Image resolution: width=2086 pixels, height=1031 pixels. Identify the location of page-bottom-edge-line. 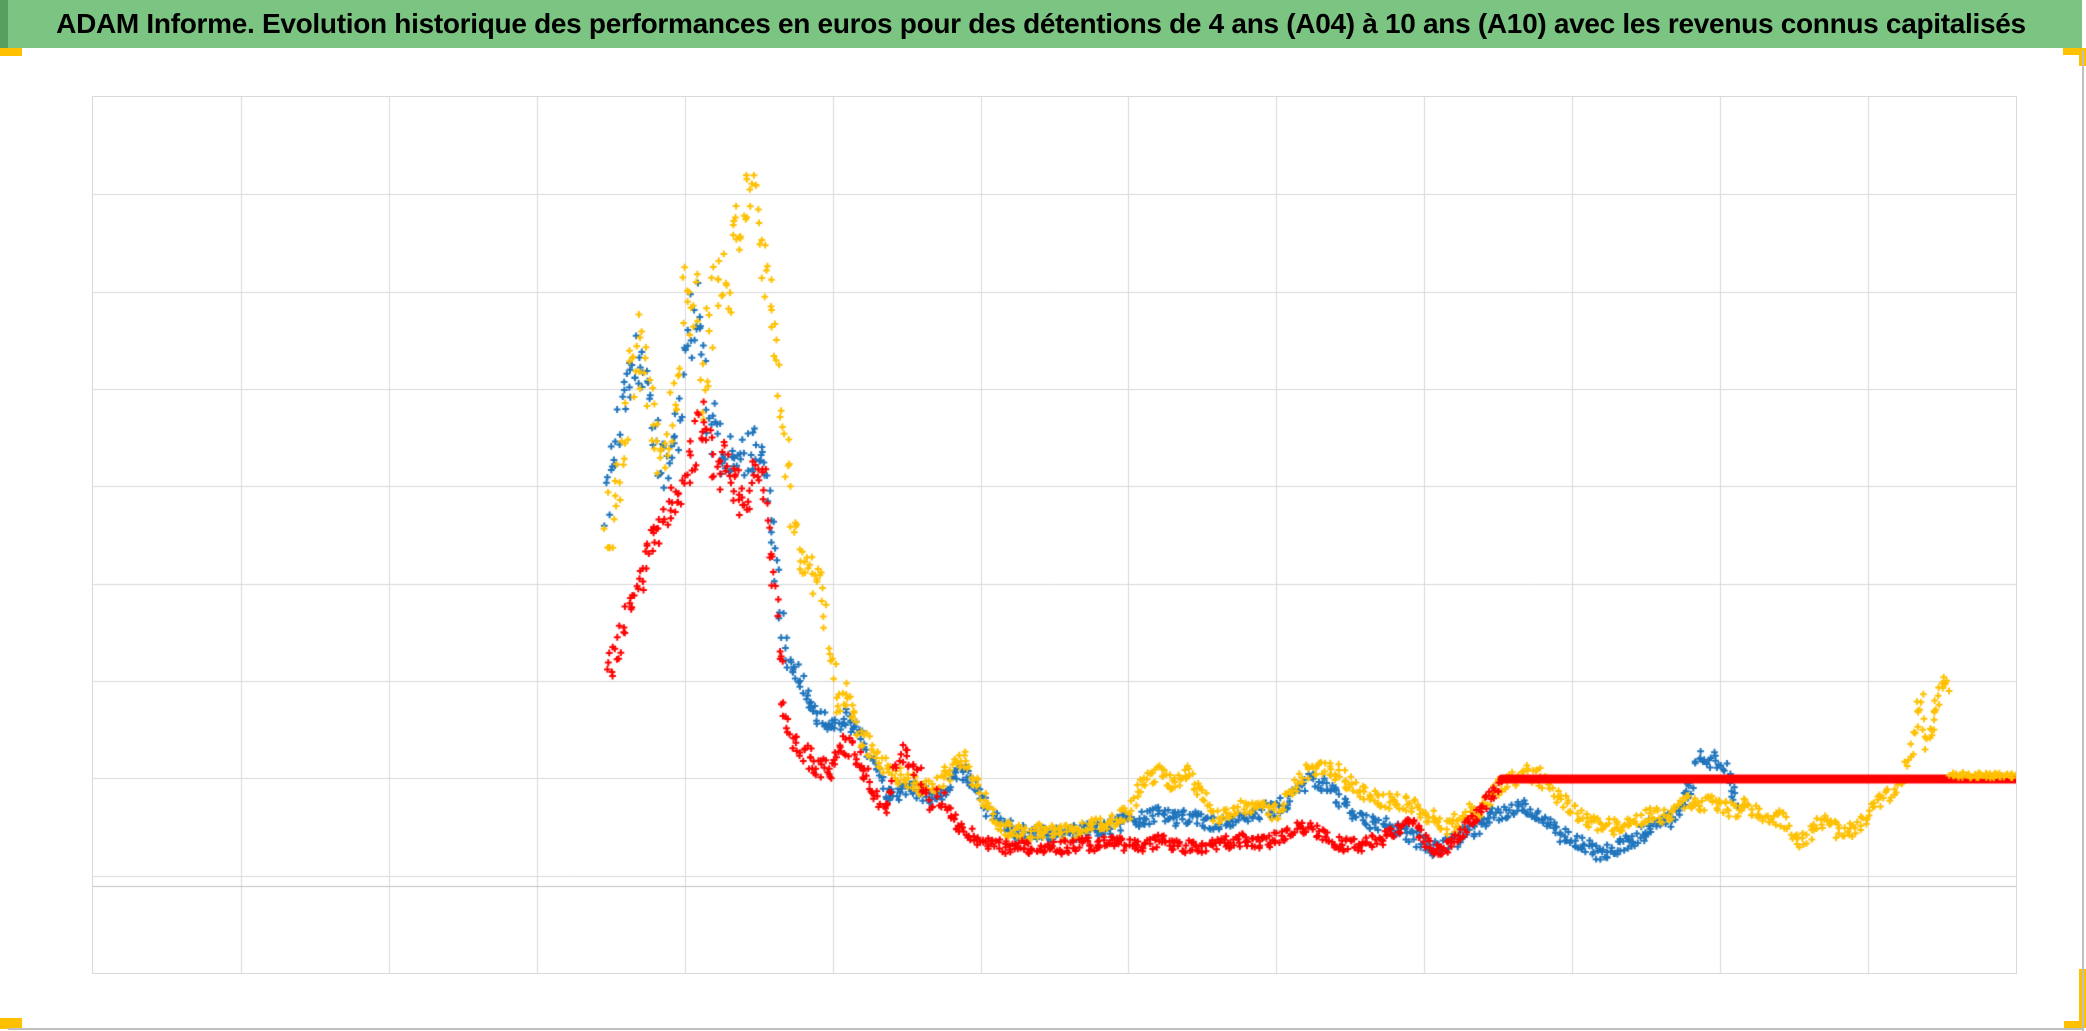
(1046, 1029).